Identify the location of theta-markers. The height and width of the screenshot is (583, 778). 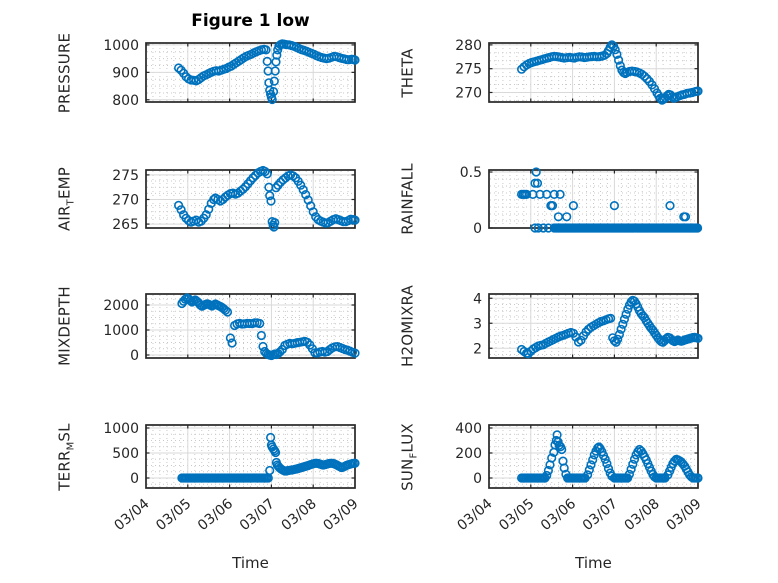
(609, 72).